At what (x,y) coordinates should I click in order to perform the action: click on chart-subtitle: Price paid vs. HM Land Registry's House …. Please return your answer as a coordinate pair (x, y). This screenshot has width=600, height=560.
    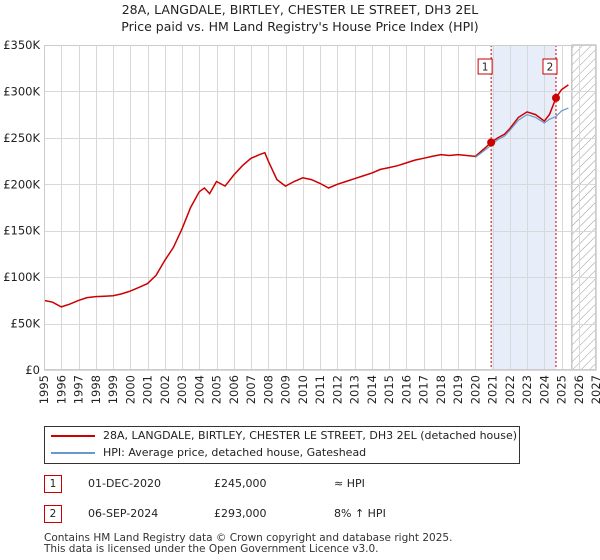
    Looking at the image, I should click on (300, 26).